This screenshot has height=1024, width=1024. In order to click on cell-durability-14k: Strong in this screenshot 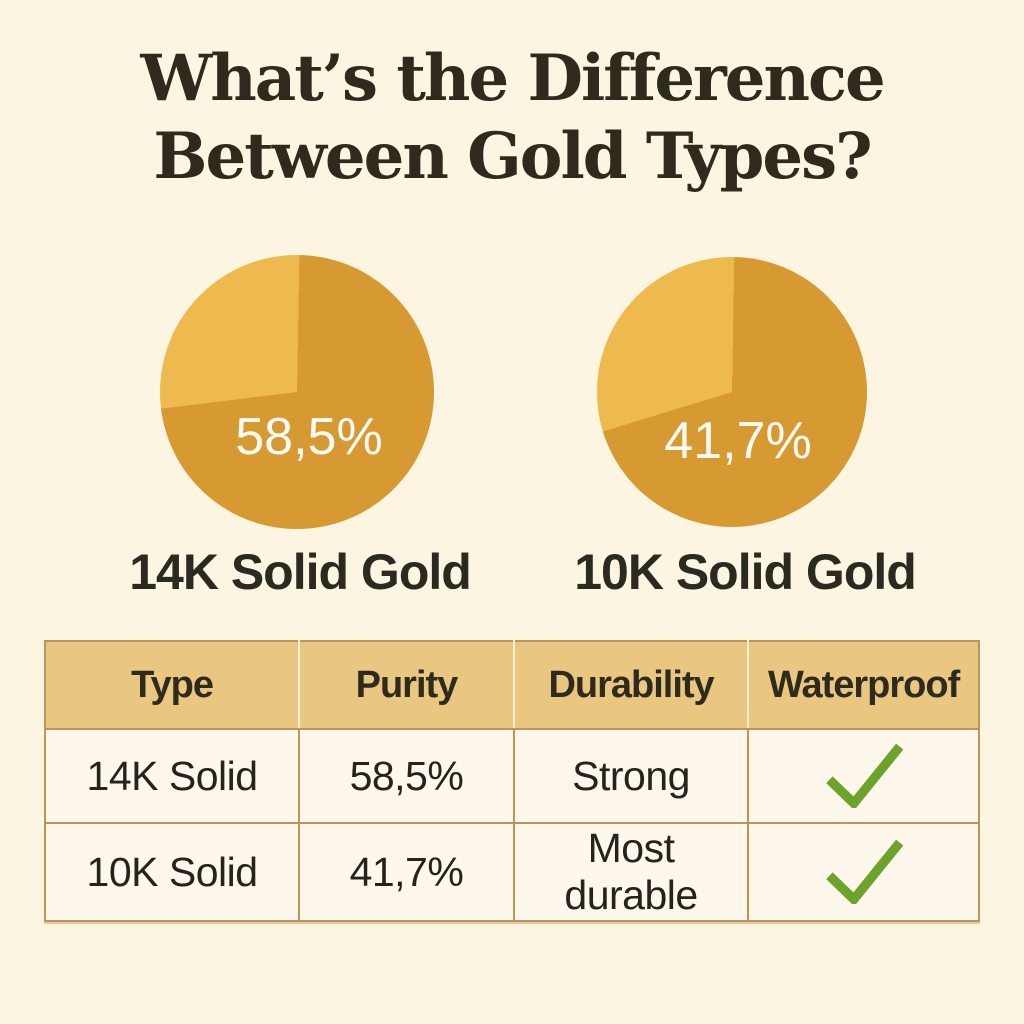, I will do `click(630, 775)`.